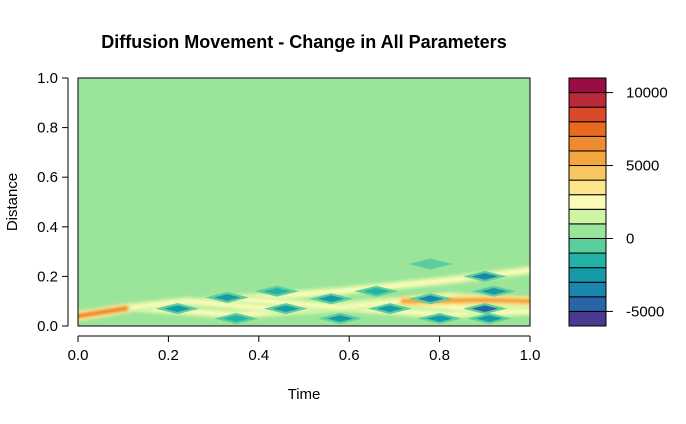 The width and height of the screenshot is (686, 424). What do you see at coordinates (47, 177) in the screenshot?
I see `y-tick-label: 0.6` at bounding box center [47, 177].